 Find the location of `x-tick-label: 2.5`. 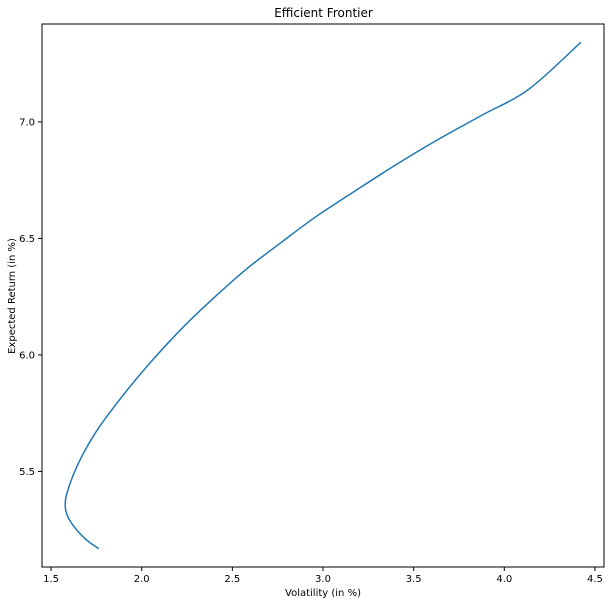

x-tick-label: 2.5 is located at coordinates (232, 579).